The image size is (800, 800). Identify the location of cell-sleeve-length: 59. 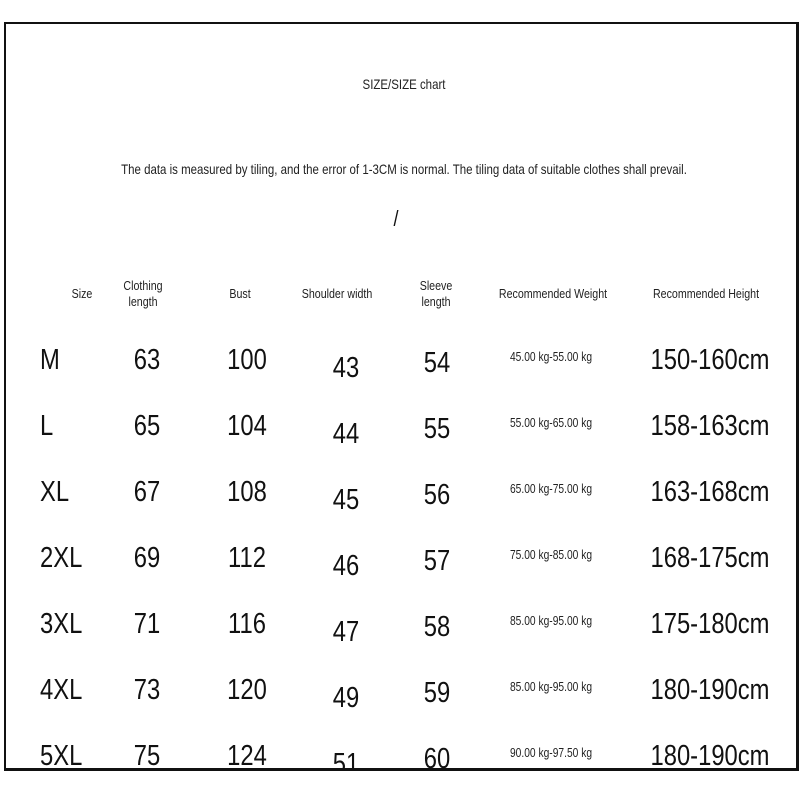
(437, 693).